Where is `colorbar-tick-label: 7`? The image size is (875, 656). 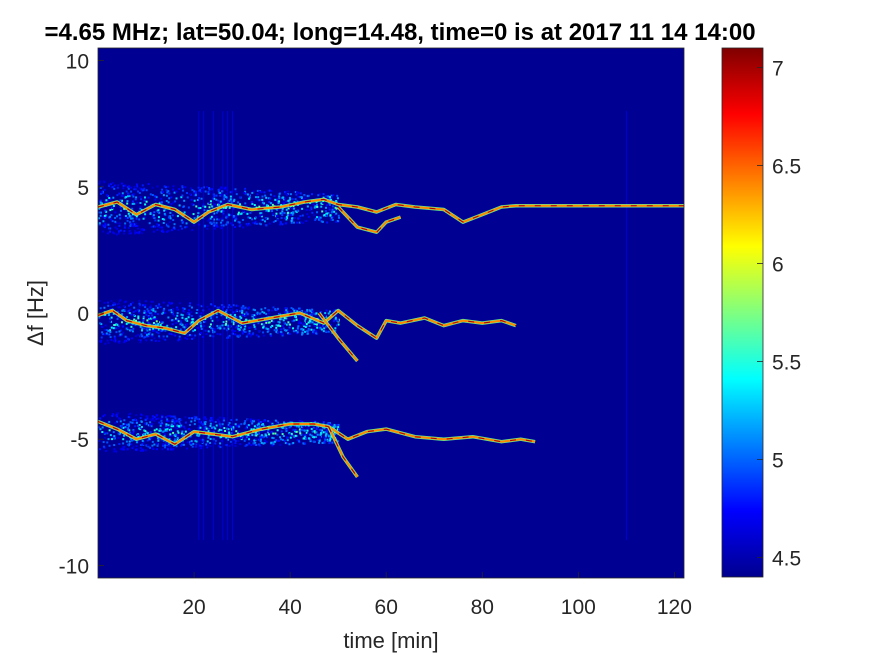 colorbar-tick-label: 7 is located at coordinates (778, 69).